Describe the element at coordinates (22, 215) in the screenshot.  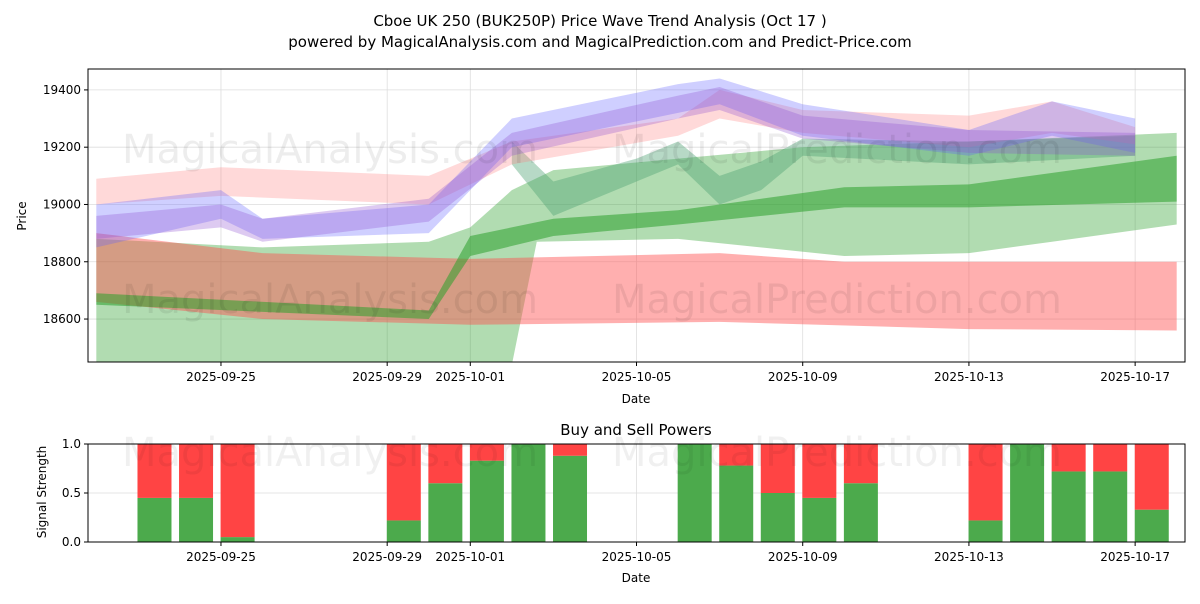
I see `y-axis-label: Price` at that location.